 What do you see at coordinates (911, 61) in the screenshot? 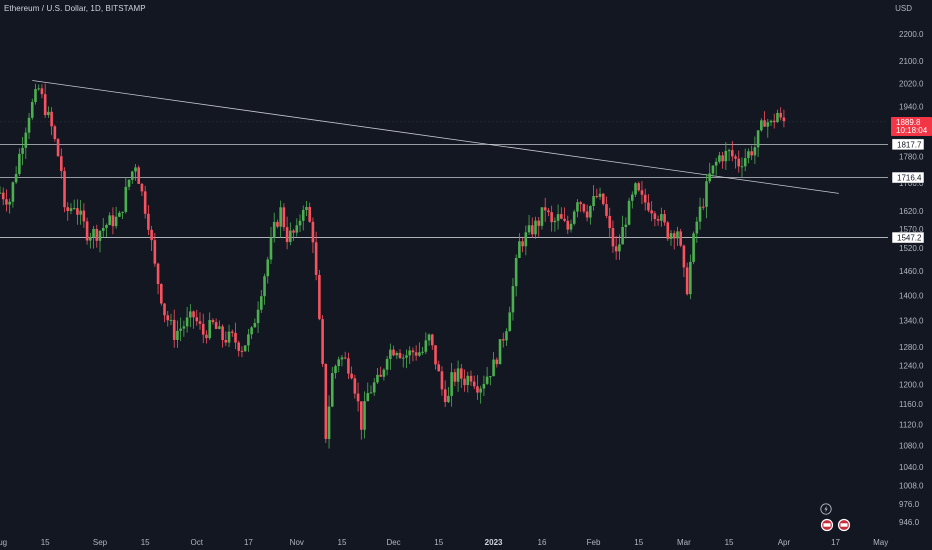
I see `y-tick-label: 2100.0` at bounding box center [911, 61].